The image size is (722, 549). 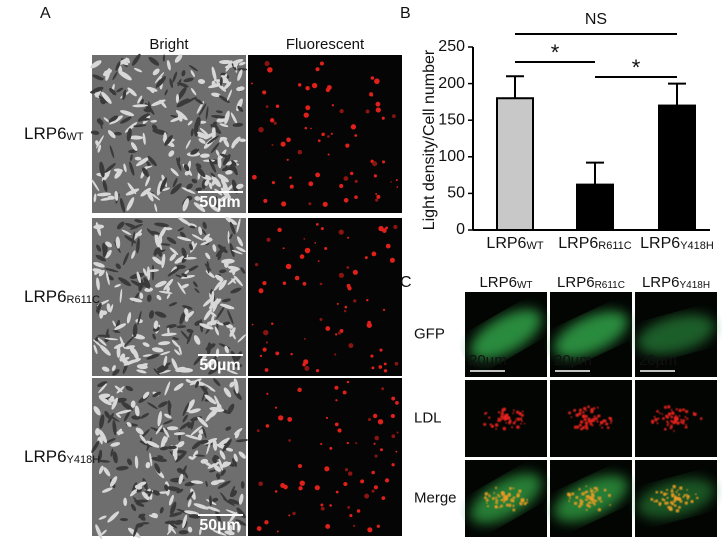 I want to click on cell-image, so click(x=506, y=418).